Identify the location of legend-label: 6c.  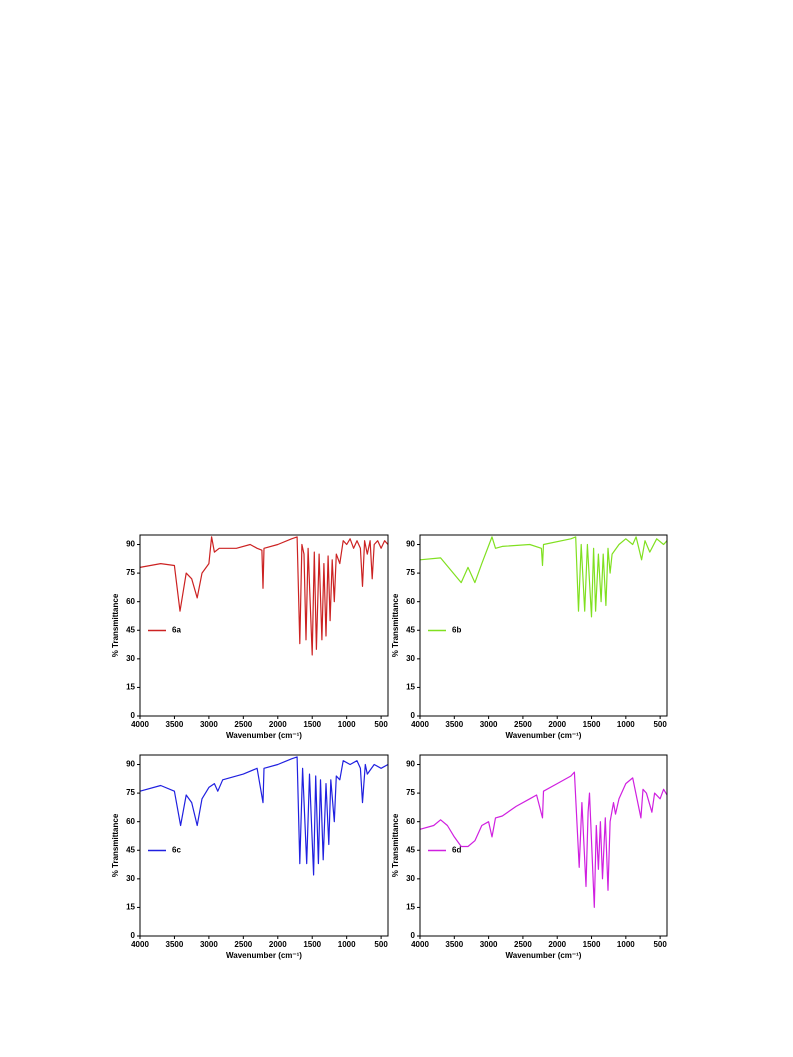
(176, 850).